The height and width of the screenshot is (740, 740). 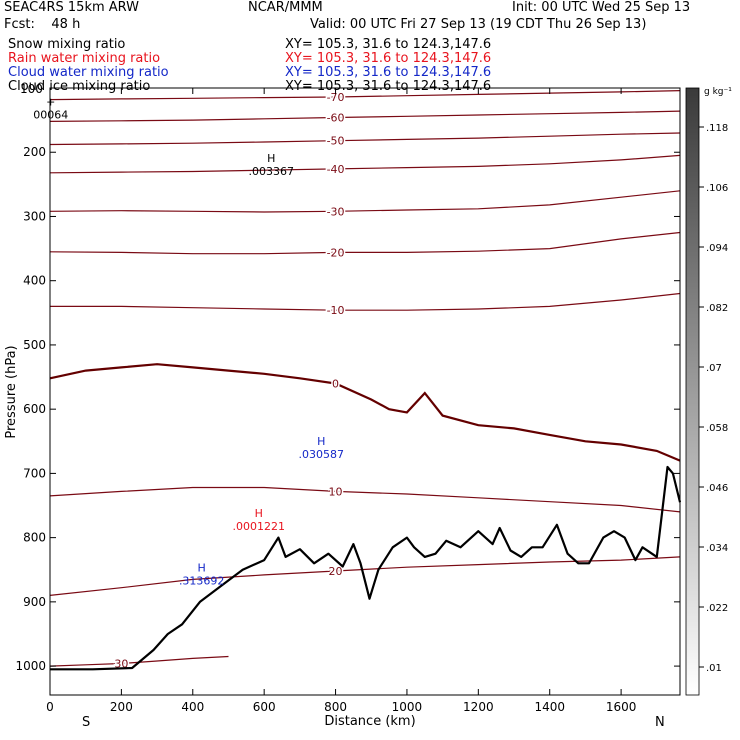 I want to click on field-rain-xy: XY= 105.3, 31.6 to 124.3,147.6, so click(x=388, y=58).